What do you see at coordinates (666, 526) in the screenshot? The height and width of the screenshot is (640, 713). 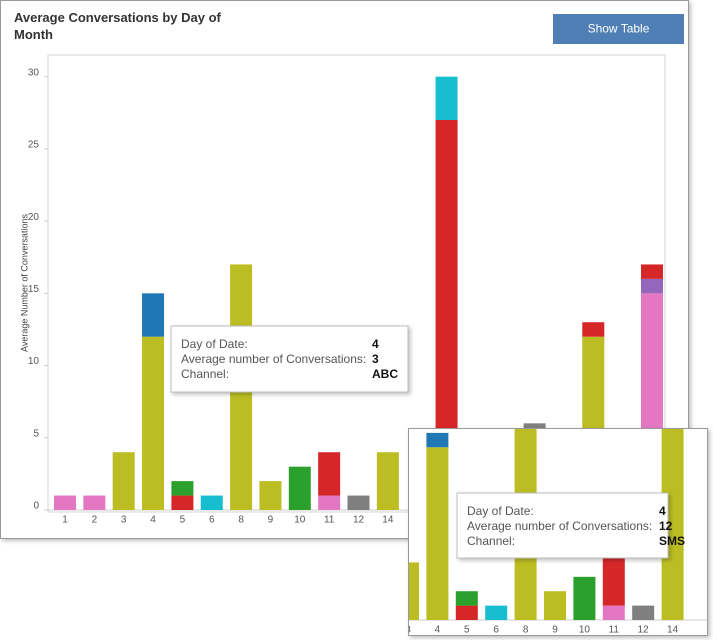 I see `tooltip-value: 12` at bounding box center [666, 526].